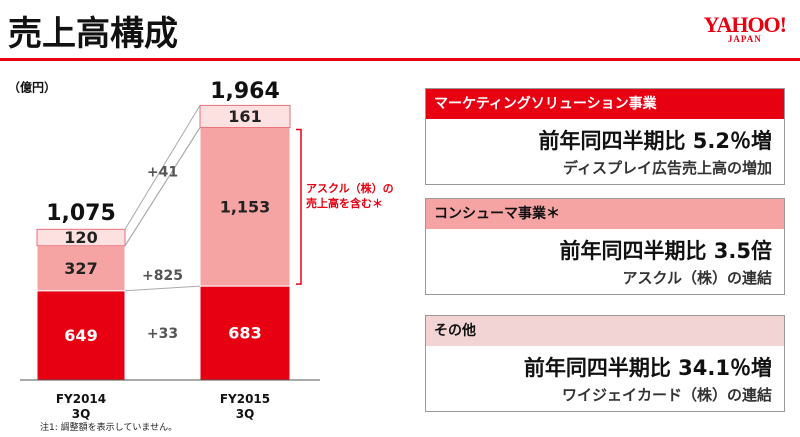  Describe the element at coordinates (81, 406) in the screenshot. I see `category-label: FY2014 3Q` at that location.